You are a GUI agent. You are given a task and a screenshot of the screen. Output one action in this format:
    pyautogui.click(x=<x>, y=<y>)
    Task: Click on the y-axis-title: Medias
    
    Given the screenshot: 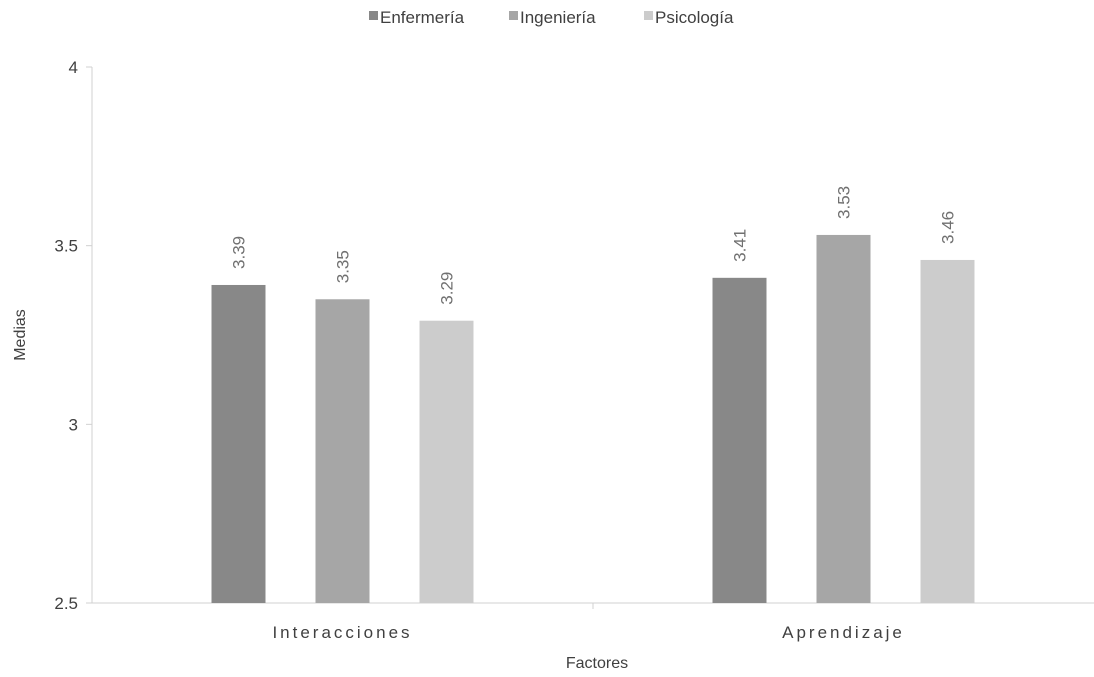 What is the action you would take?
    pyautogui.click(x=20, y=335)
    